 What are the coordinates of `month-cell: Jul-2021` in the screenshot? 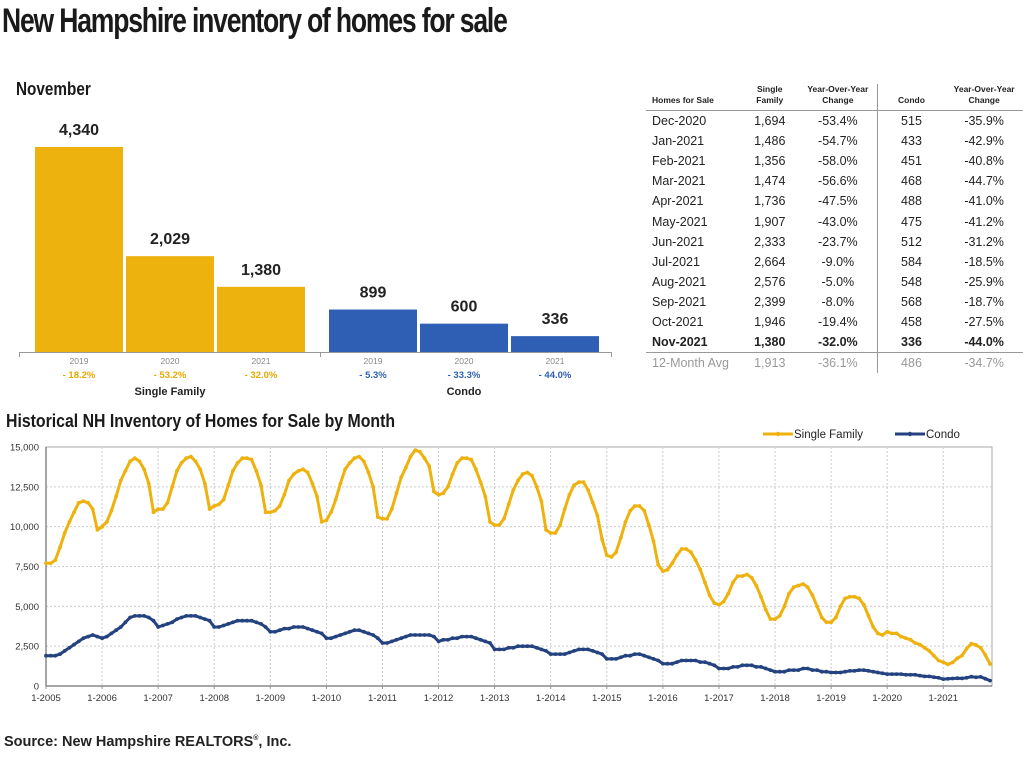 It's located at (676, 261).